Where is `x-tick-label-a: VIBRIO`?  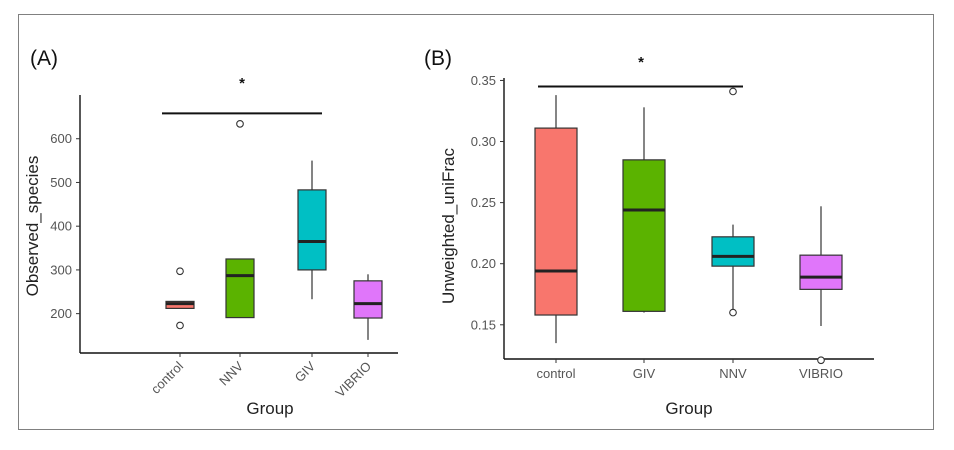
x-tick-label-a: VIBRIO is located at coordinates (353, 380).